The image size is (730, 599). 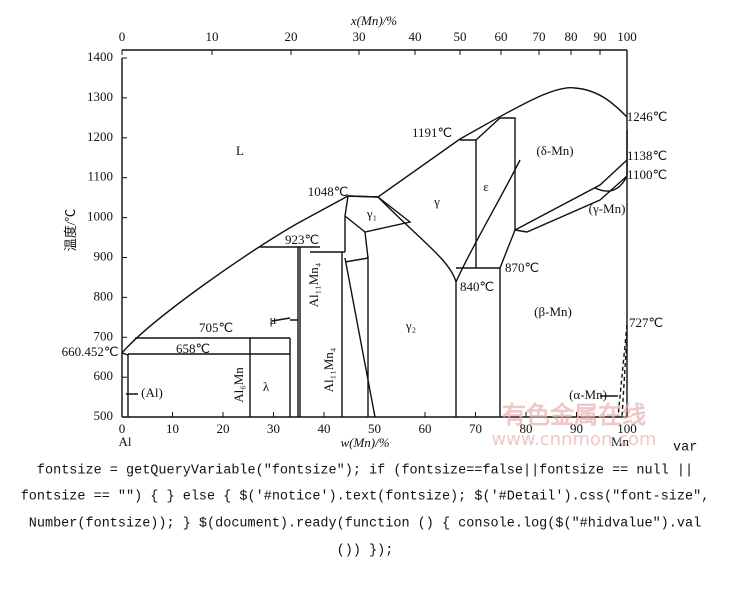 What do you see at coordinates (432, 132) in the screenshot?
I see `region-label: 1191℃` at bounding box center [432, 132].